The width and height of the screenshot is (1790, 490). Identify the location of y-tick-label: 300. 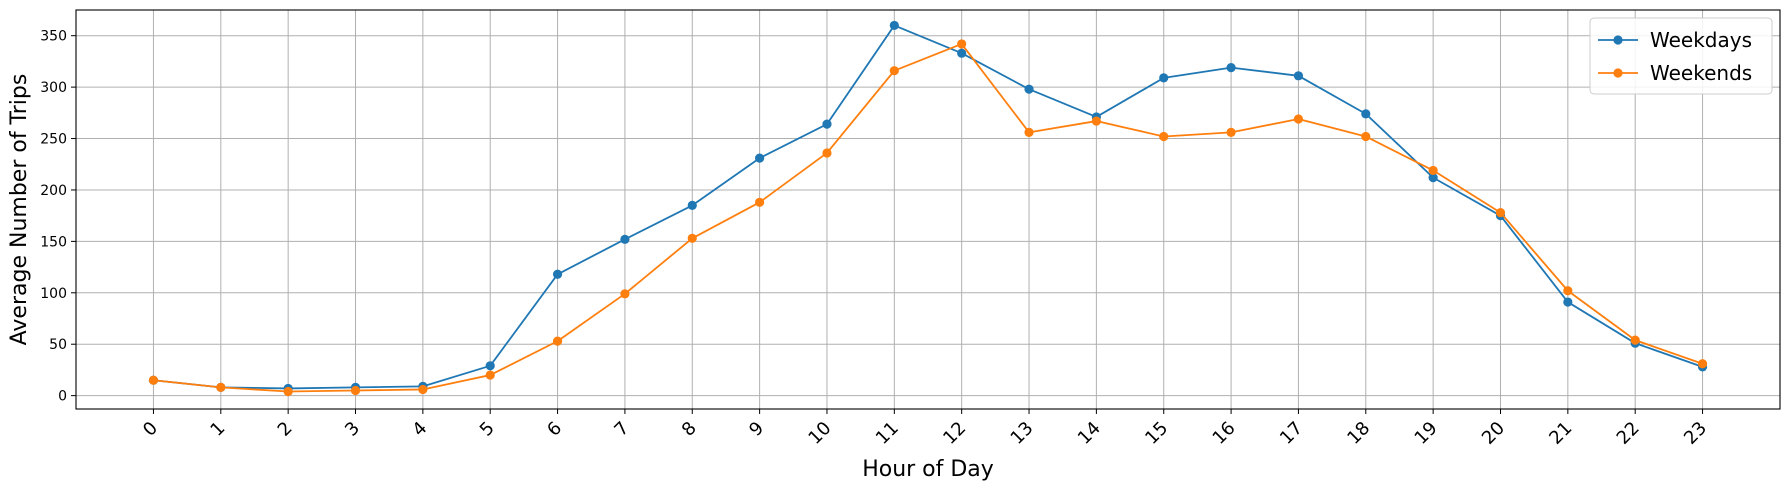
(53, 88).